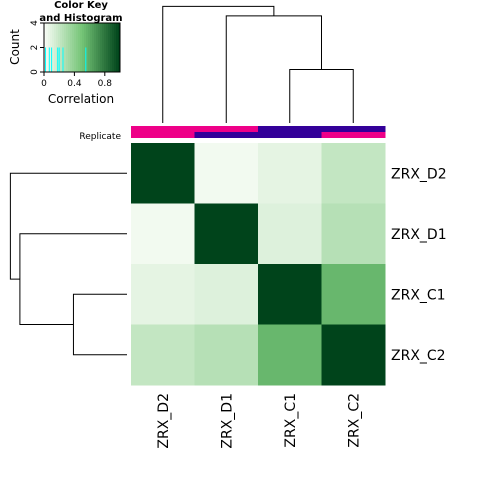  What do you see at coordinates (419, 174) in the screenshot?
I see `row-label: ZRX_D2` at bounding box center [419, 174].